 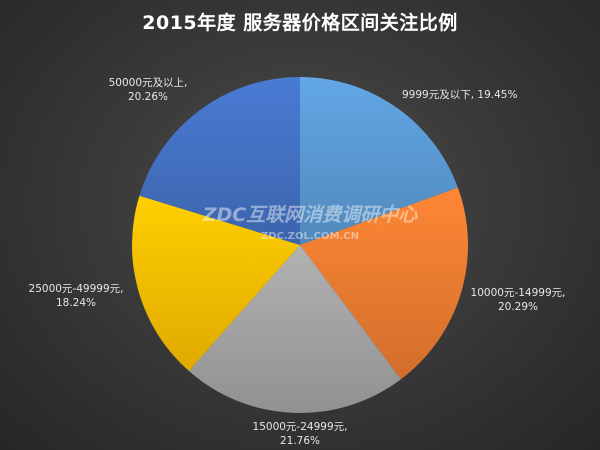 I want to click on data-label-line1: 50000元及以上,, so click(x=148, y=83).